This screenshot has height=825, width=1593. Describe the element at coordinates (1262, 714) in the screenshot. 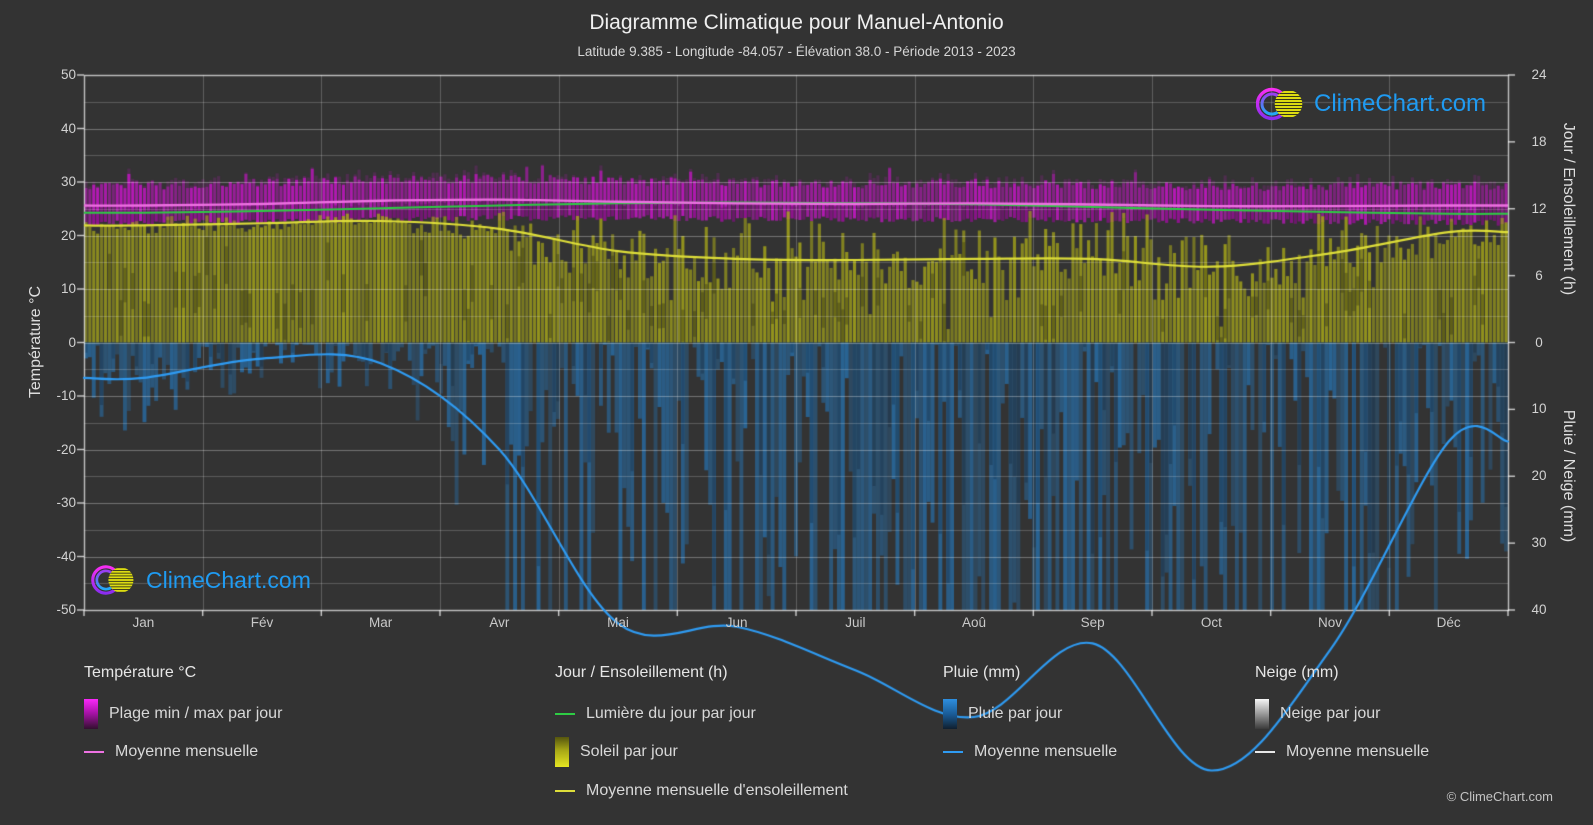

I see `legend-swatch-grad-white` at that location.